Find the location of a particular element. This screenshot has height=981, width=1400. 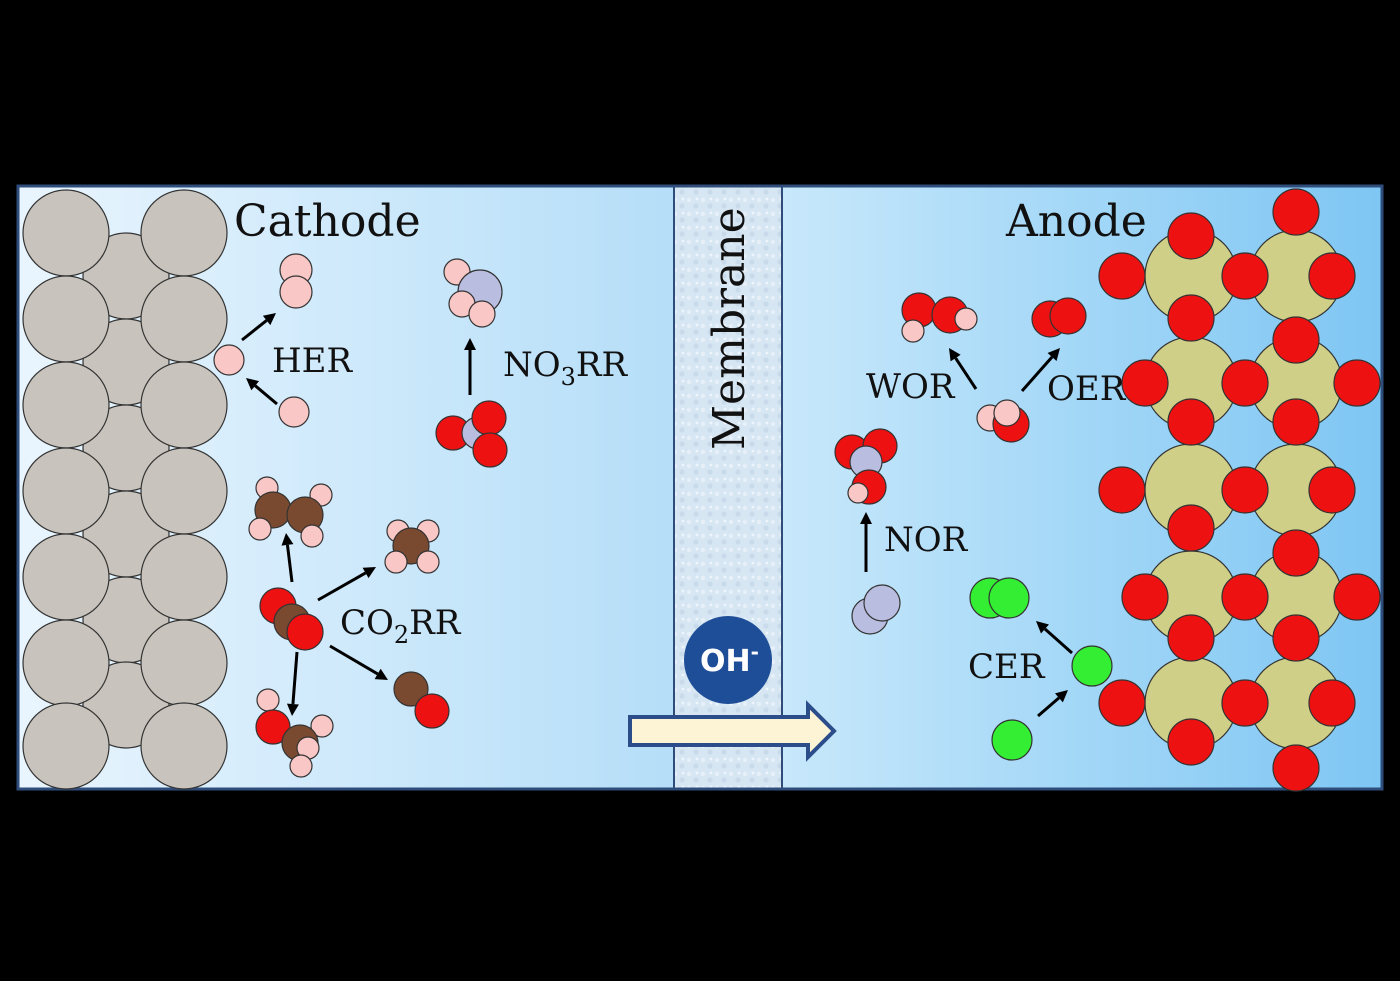

her-arrow-up is located at coordinates (258, 327).